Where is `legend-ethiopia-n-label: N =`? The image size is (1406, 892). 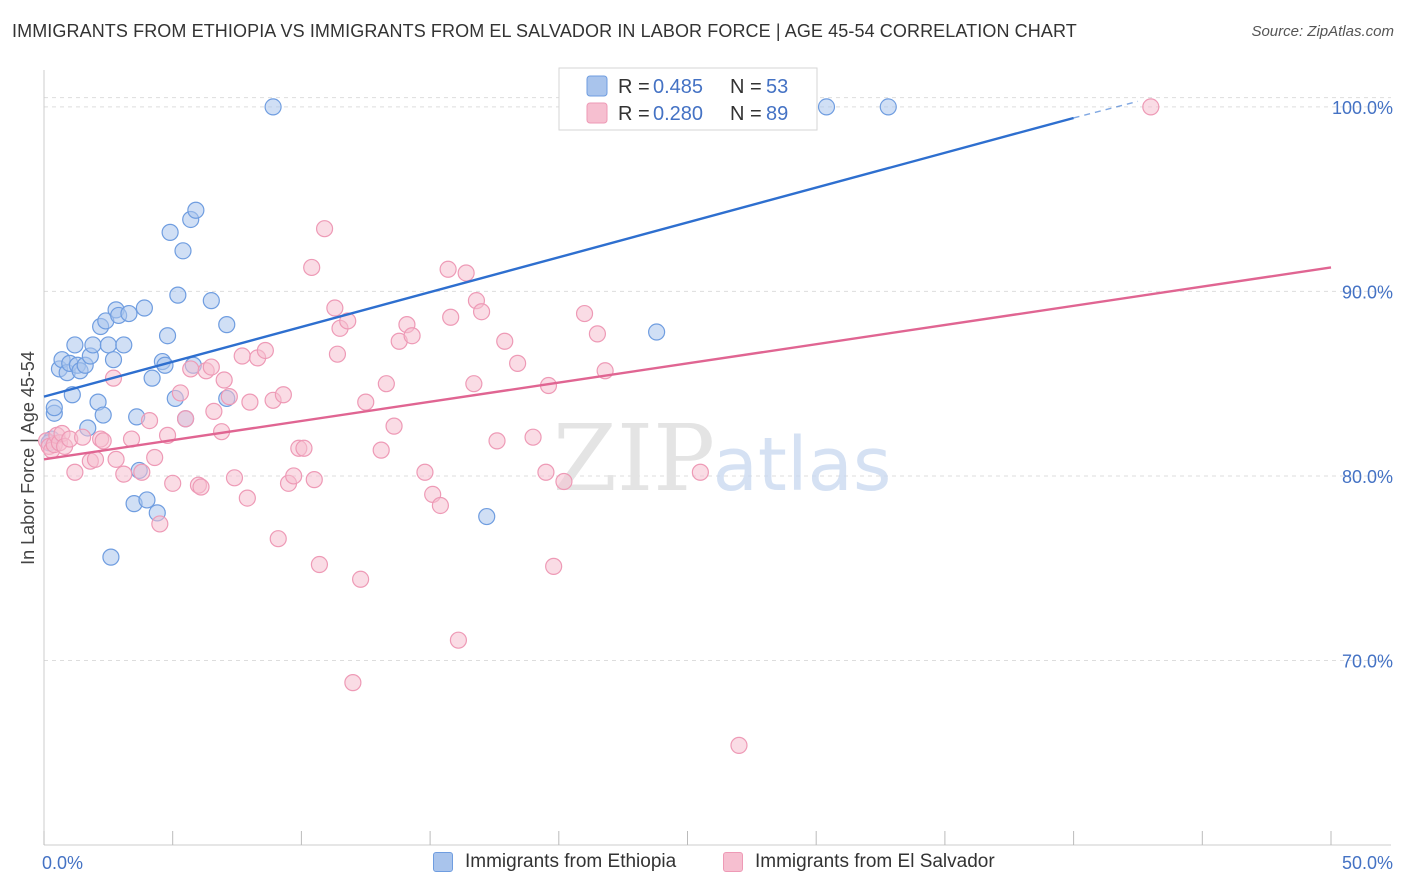 legend-ethiopia-n-label: N = is located at coordinates (746, 87).